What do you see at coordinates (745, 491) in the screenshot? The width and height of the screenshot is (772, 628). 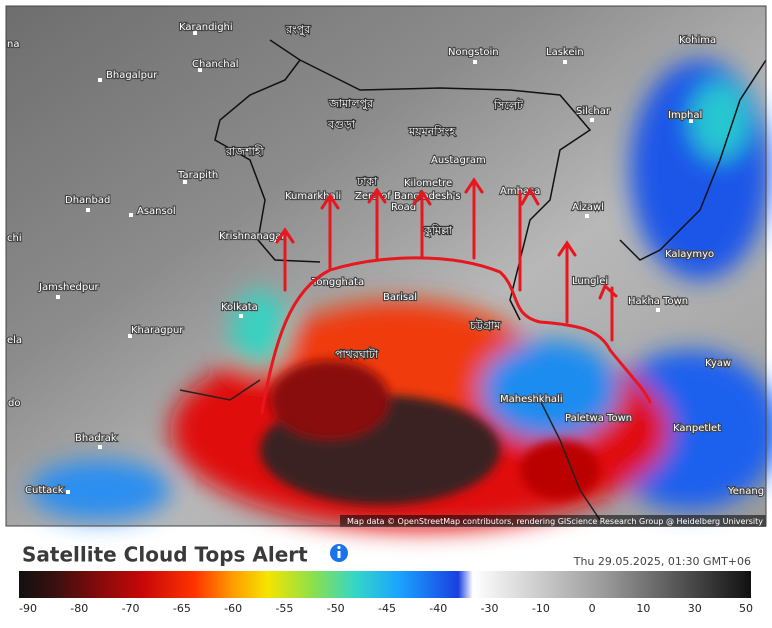 I see `place-label: Yenang` at bounding box center [745, 491].